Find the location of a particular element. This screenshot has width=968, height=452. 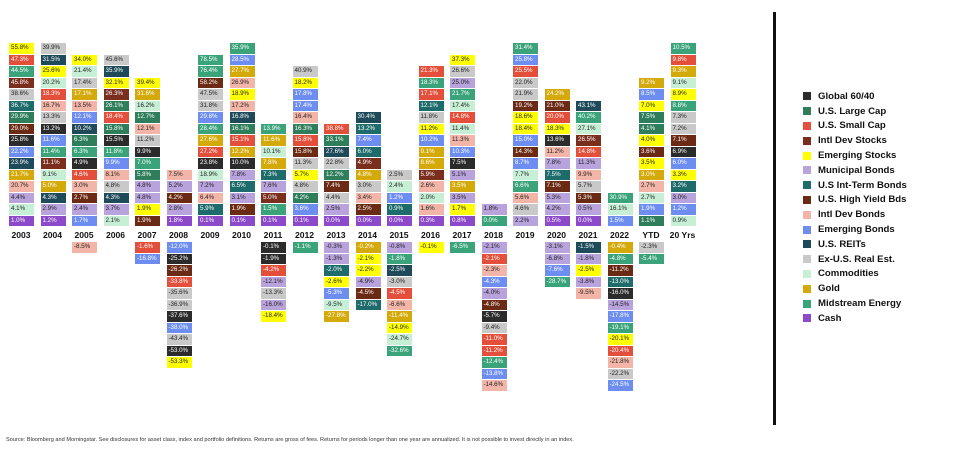

data-cell: 1.1% is located at coordinates (651, 220).